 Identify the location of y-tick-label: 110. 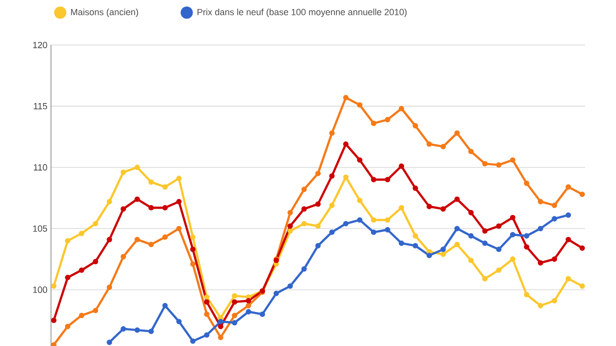
(41, 167).